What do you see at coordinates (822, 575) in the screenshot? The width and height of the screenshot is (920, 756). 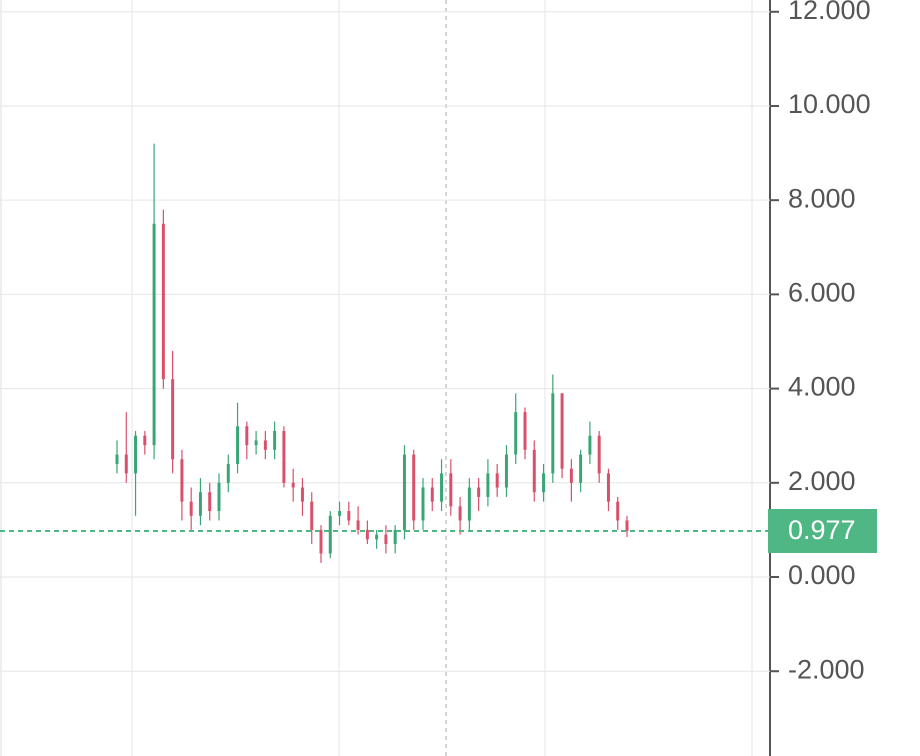 I see `y-tick-label: 0.000` at bounding box center [822, 575].